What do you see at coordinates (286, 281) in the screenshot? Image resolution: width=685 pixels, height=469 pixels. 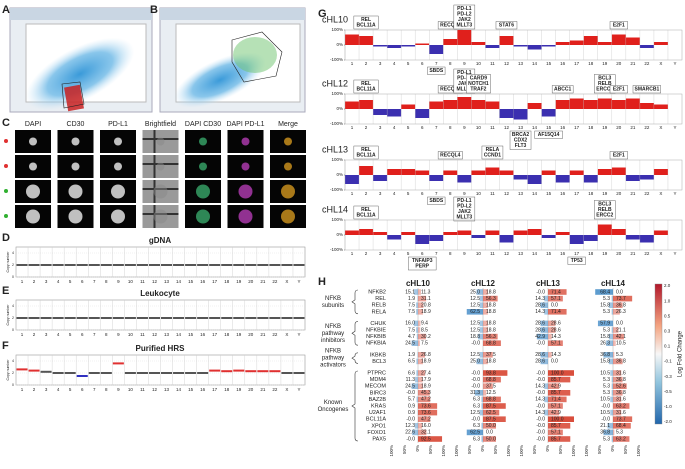 I see `chromosome-label: X` at bounding box center [286, 281].